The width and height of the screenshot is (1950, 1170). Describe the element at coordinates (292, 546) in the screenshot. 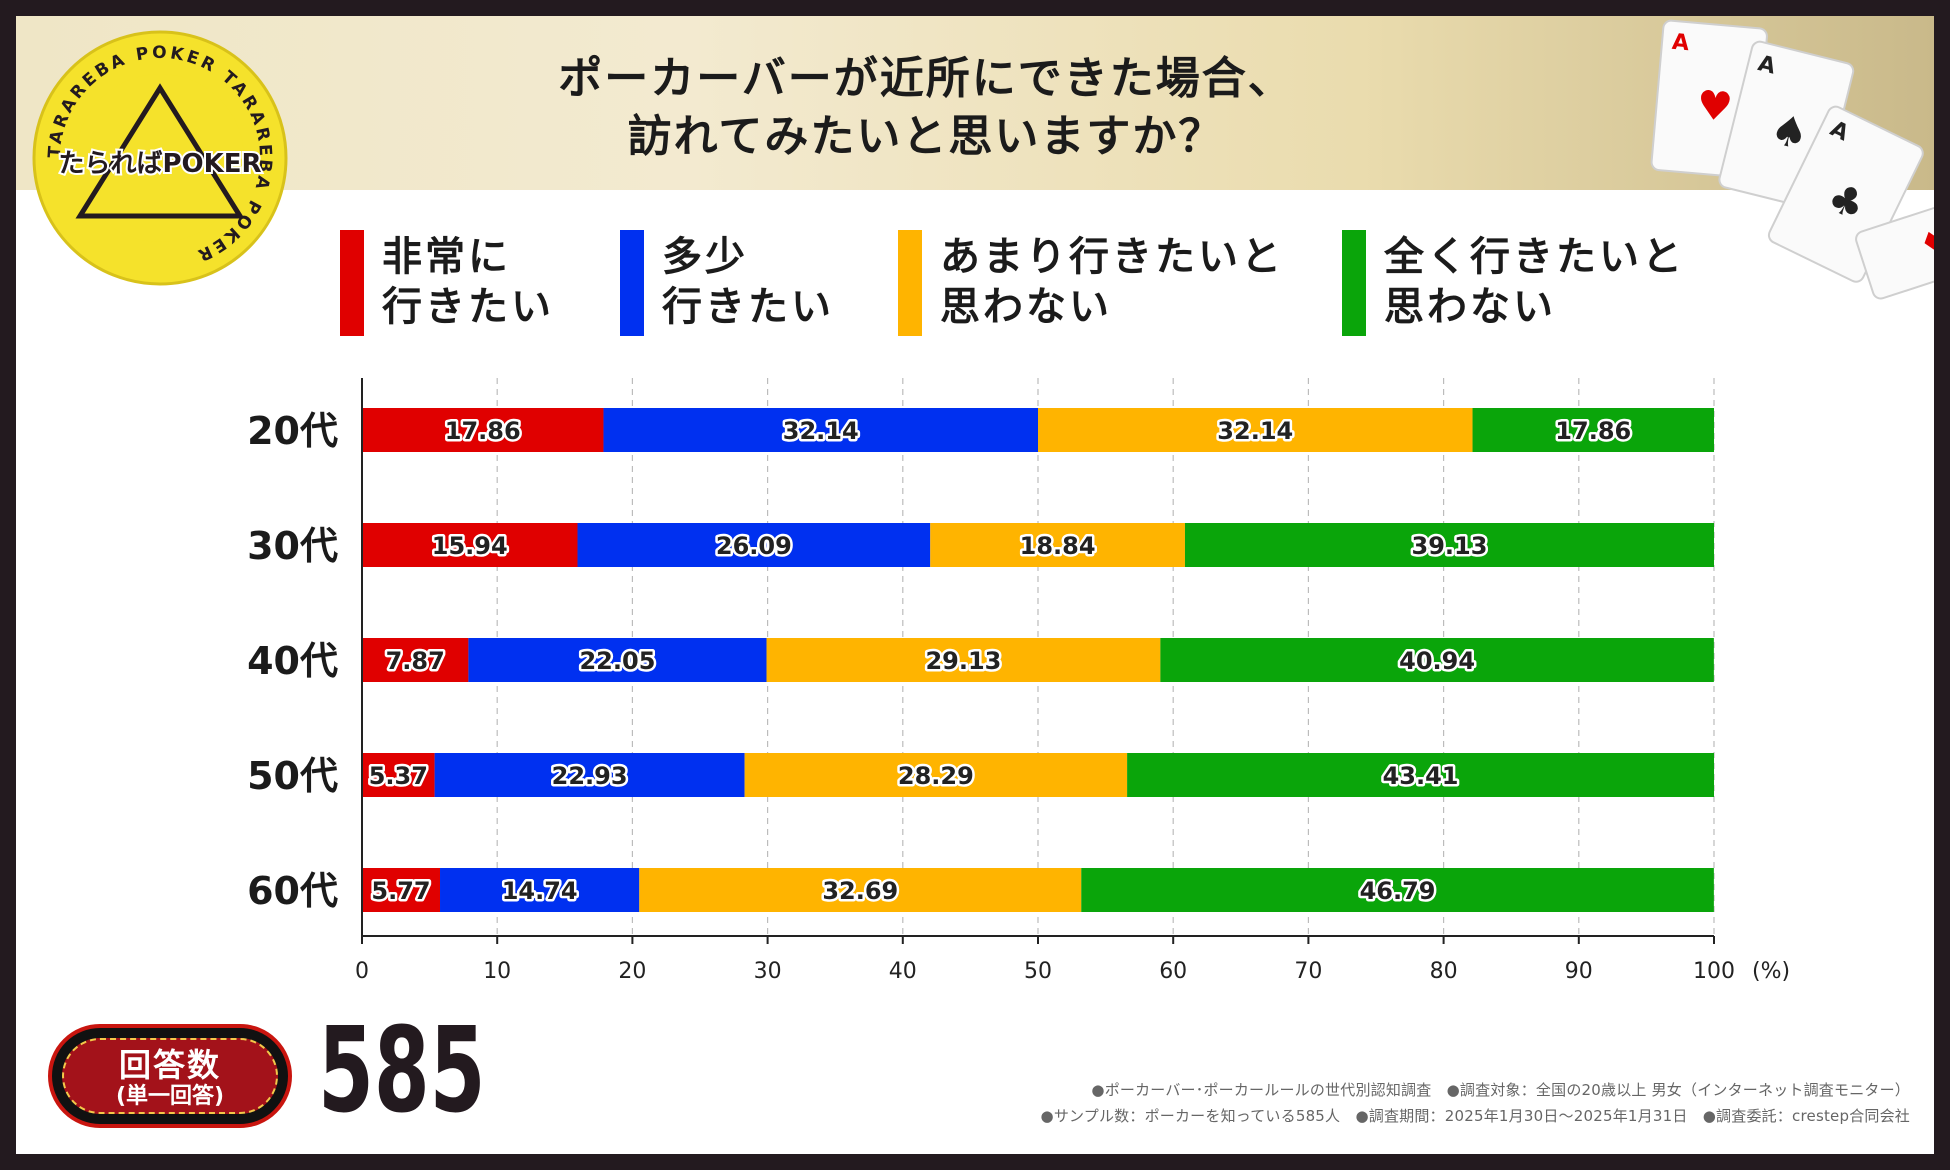

I see `category-label: 30代` at that location.